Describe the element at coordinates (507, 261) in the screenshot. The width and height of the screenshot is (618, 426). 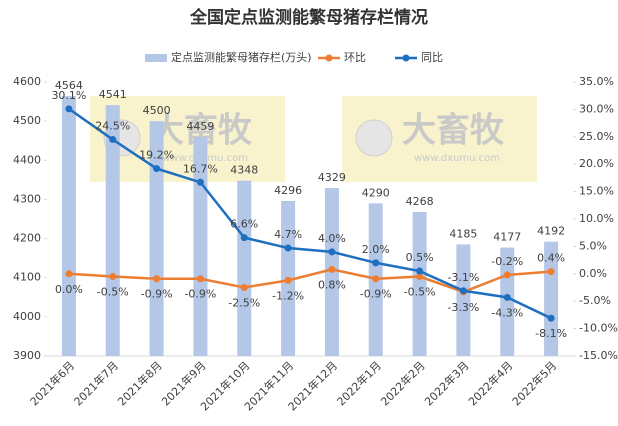
I see `point-label: -0.2%` at that location.